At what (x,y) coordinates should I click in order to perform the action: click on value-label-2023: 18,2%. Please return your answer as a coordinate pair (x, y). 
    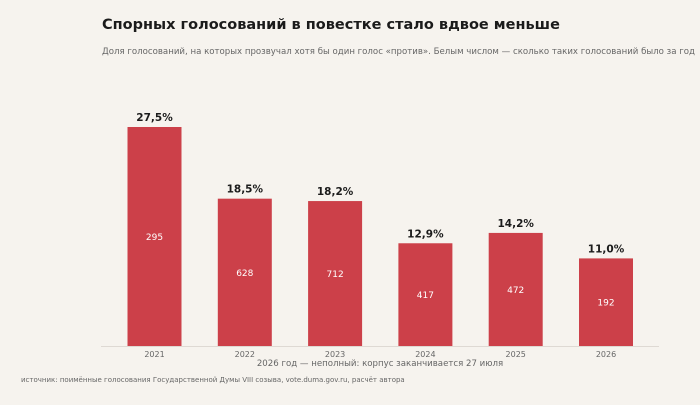
    Looking at the image, I should click on (335, 192).